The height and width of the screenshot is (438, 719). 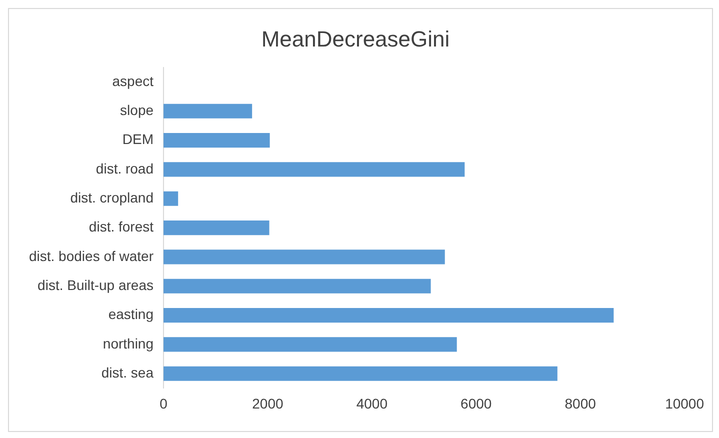 I want to click on y-tick-label: DEM, so click(x=138, y=139).